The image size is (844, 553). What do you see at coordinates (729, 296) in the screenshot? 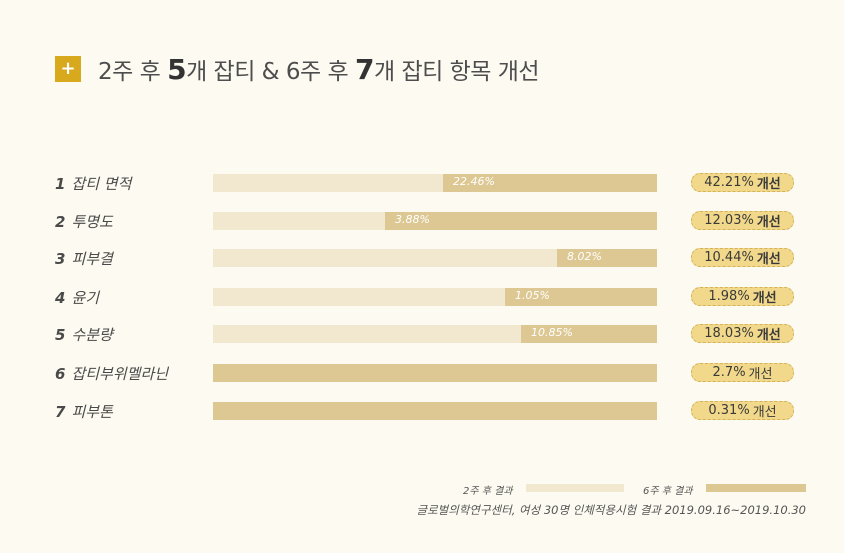
I see `improvement-value: 1.98%` at bounding box center [729, 296].